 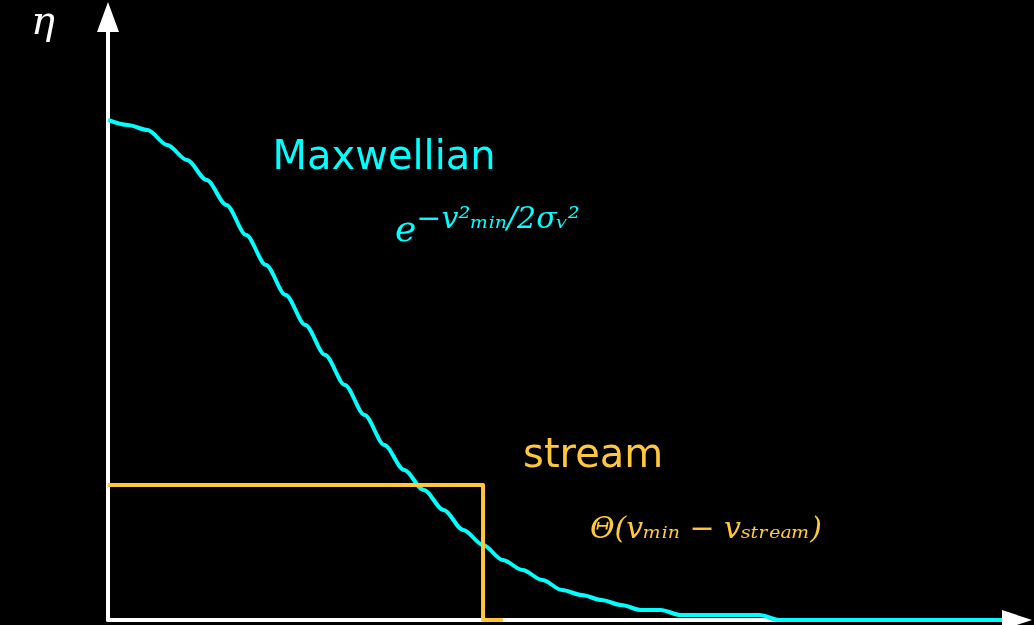 What do you see at coordinates (593, 453) in the screenshot?
I see `series-label: stream` at bounding box center [593, 453].